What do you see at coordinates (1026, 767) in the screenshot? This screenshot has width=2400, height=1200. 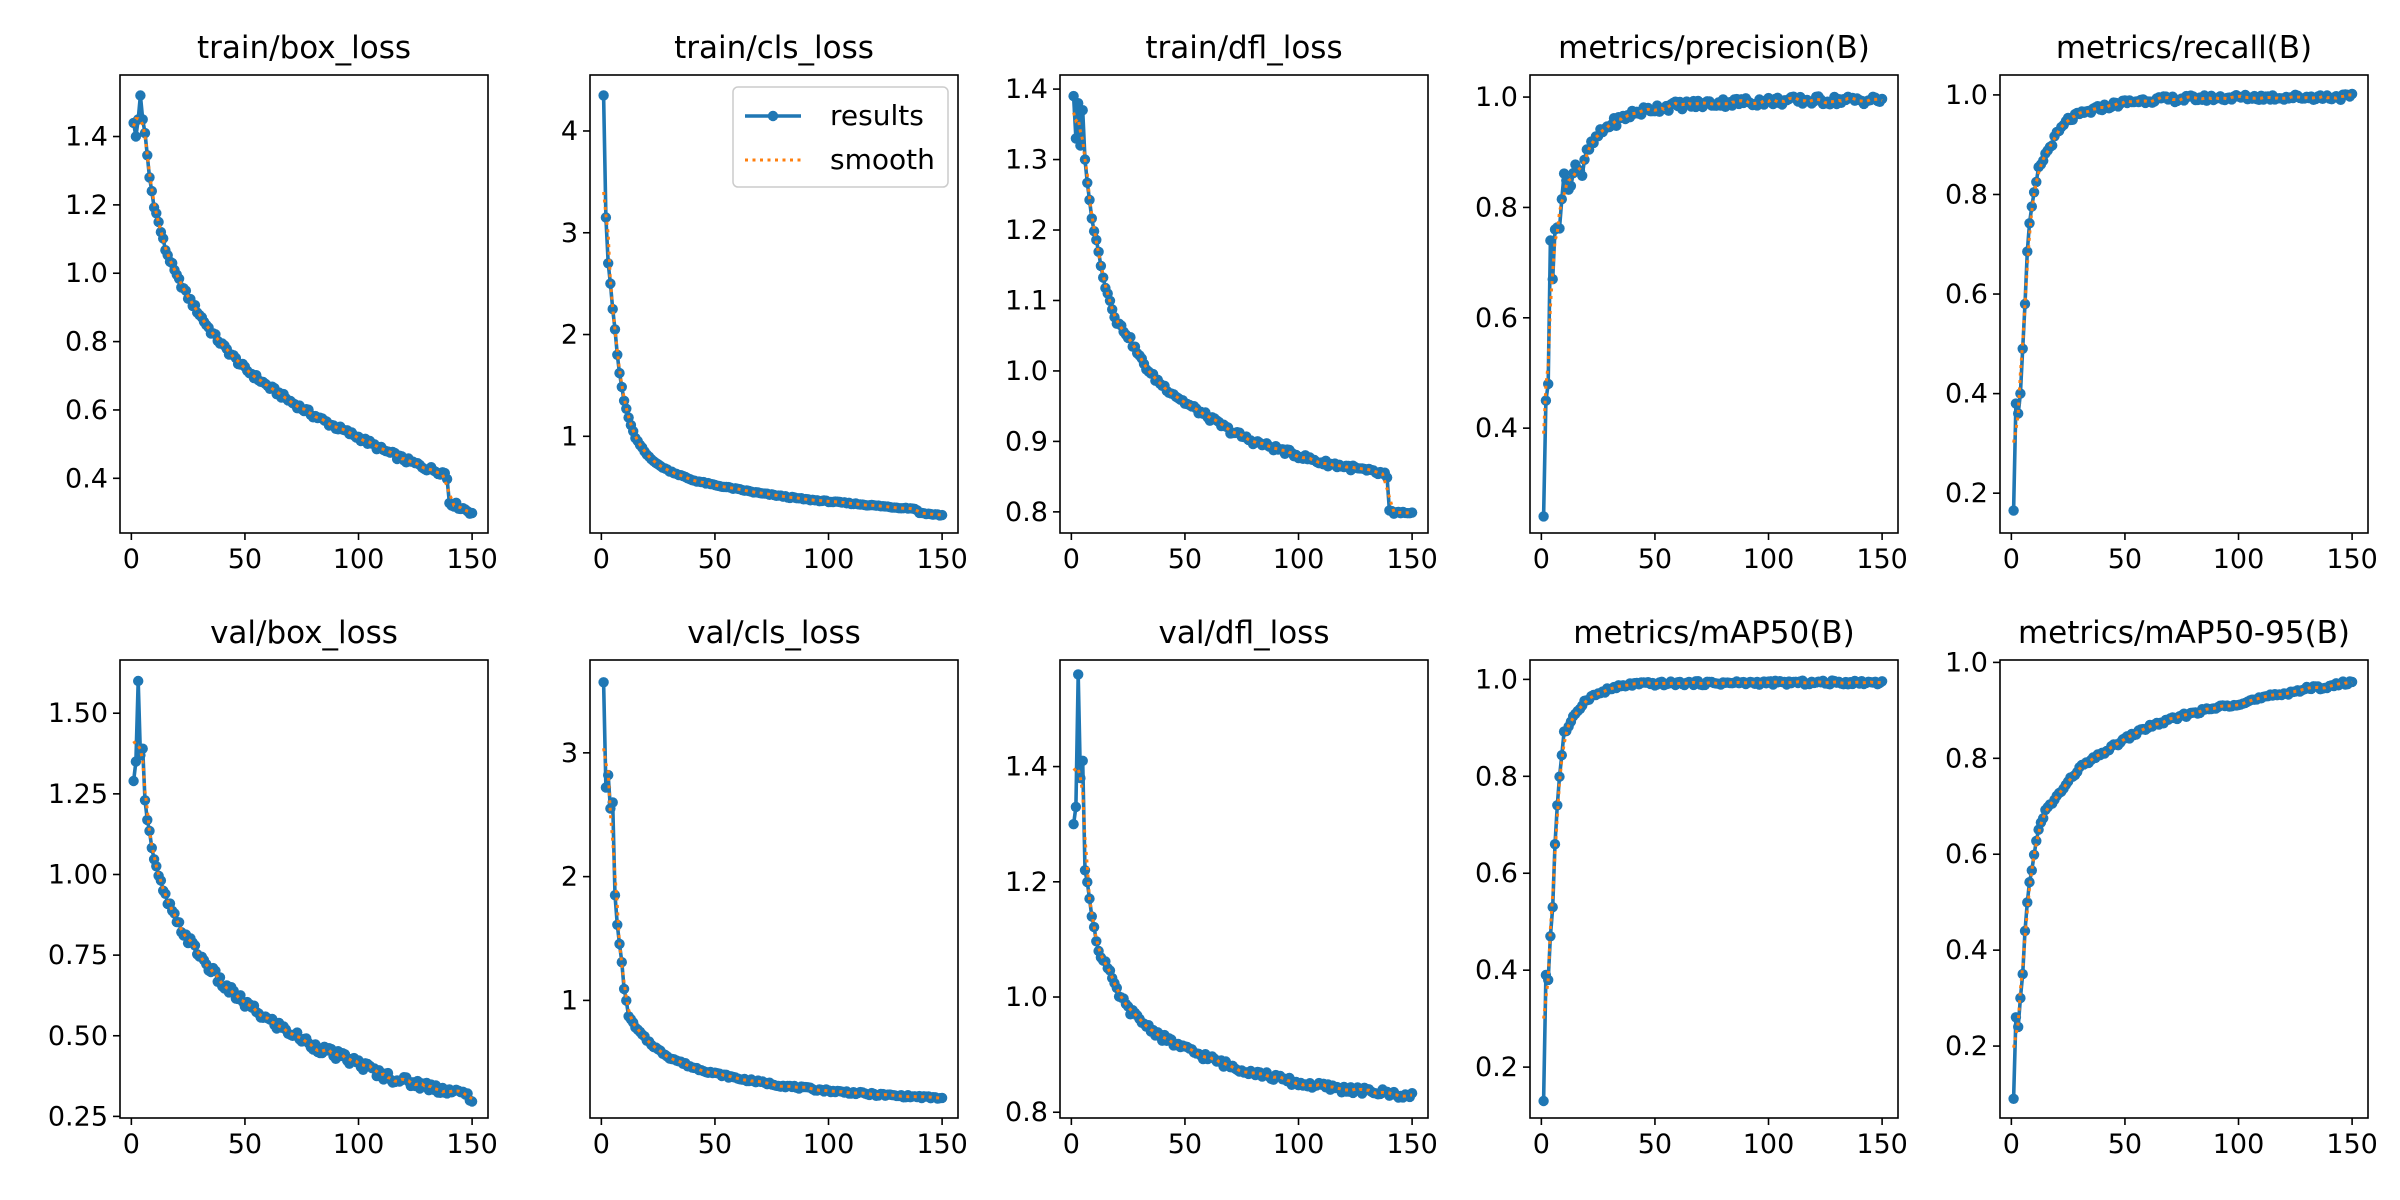 I see `y-tick-label: 1.4` at bounding box center [1026, 767].